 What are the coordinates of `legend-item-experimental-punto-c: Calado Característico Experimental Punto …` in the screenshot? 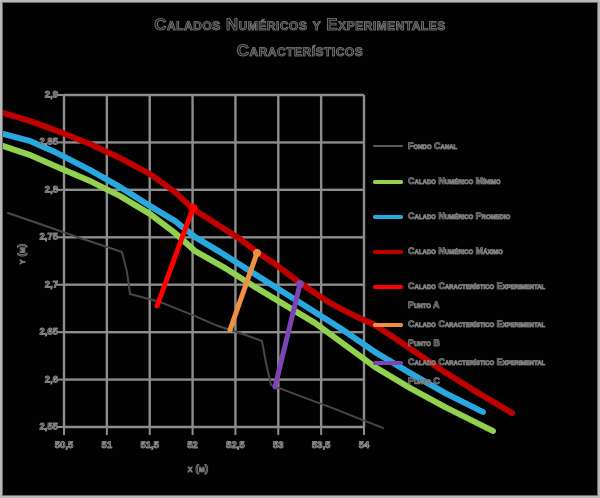 It's located at (486, 372).